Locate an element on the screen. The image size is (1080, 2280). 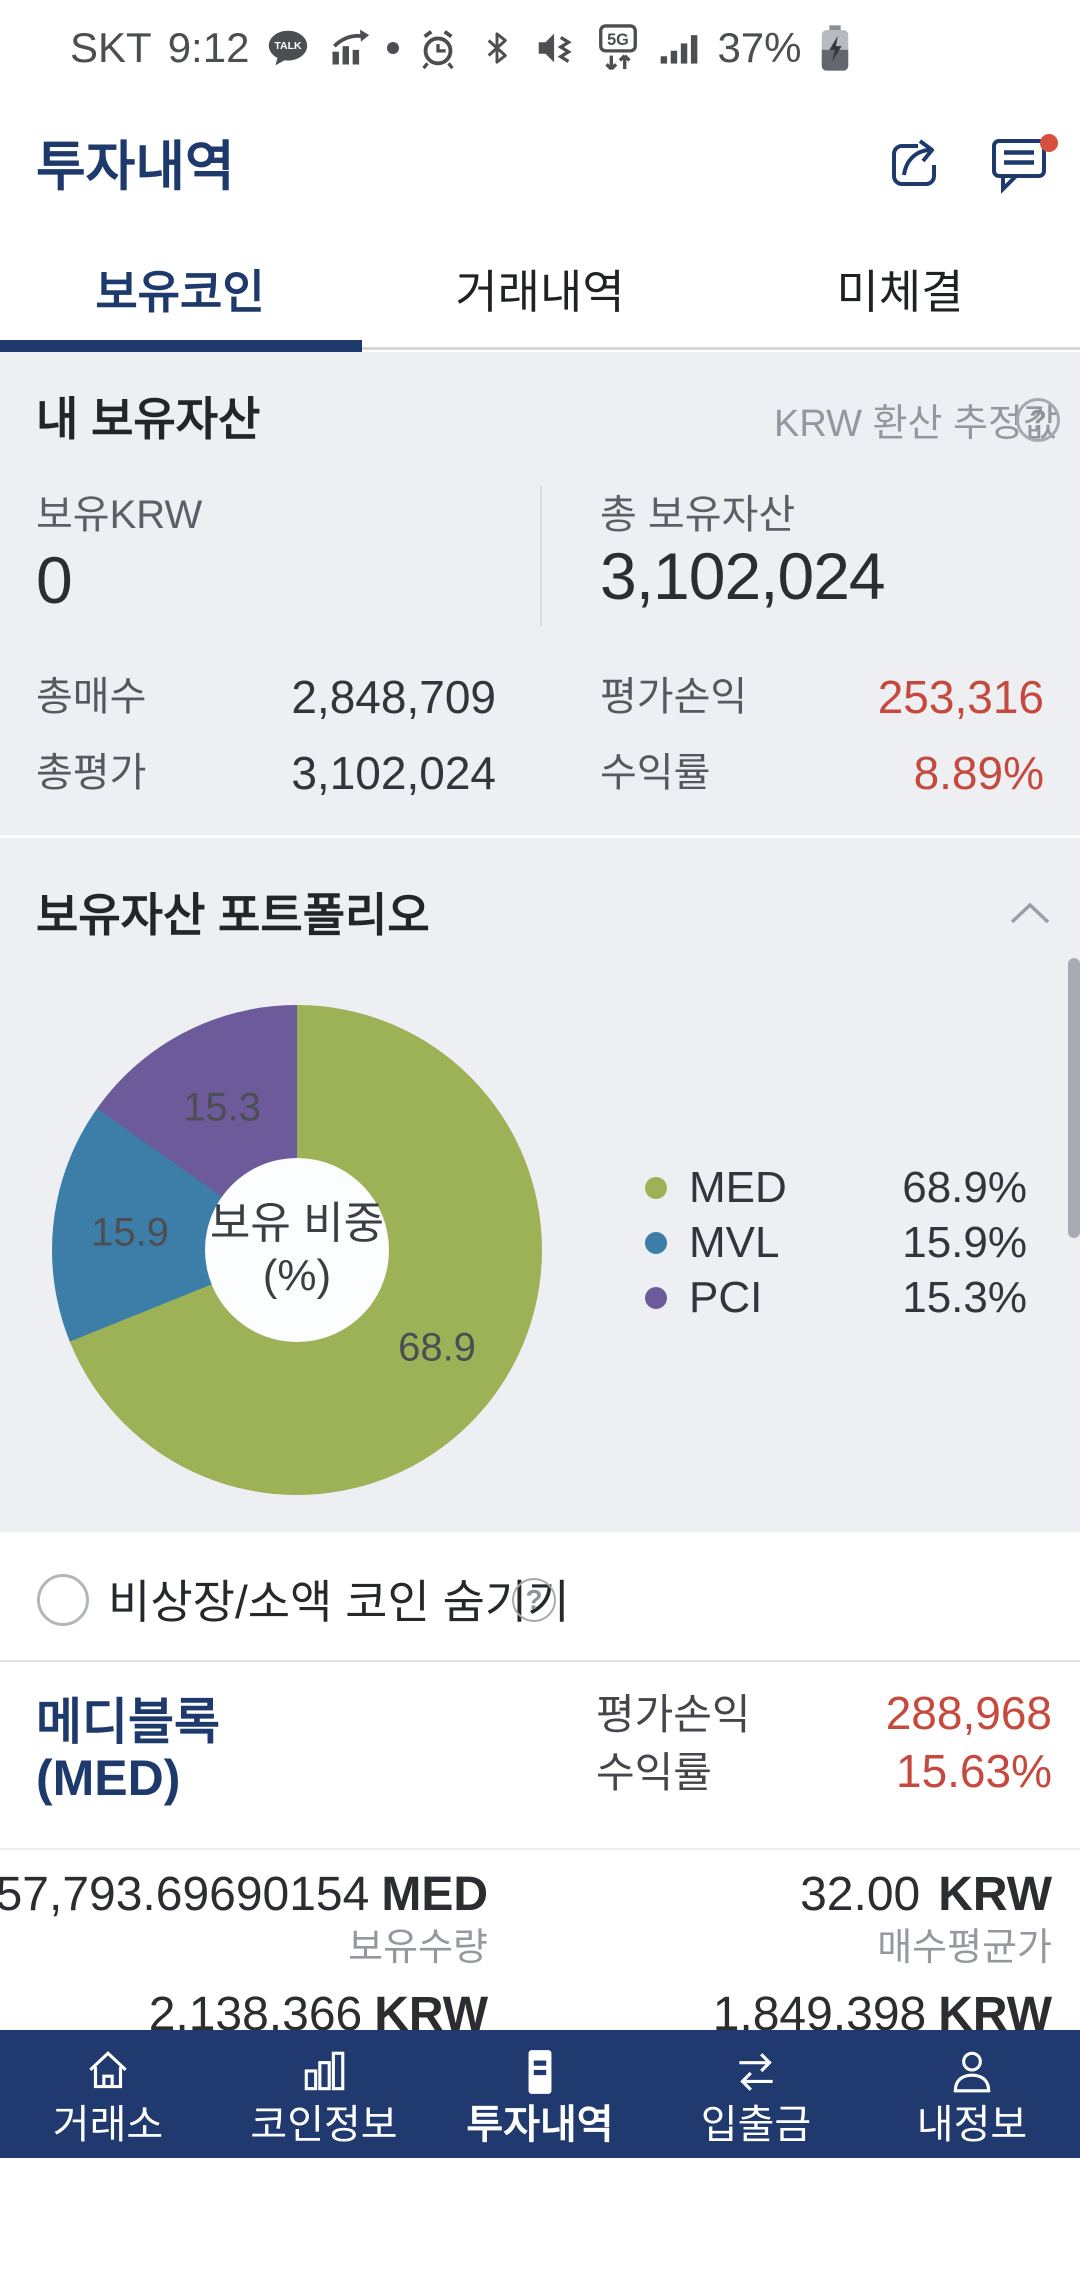
bar-chart-icon is located at coordinates (324, 2072).